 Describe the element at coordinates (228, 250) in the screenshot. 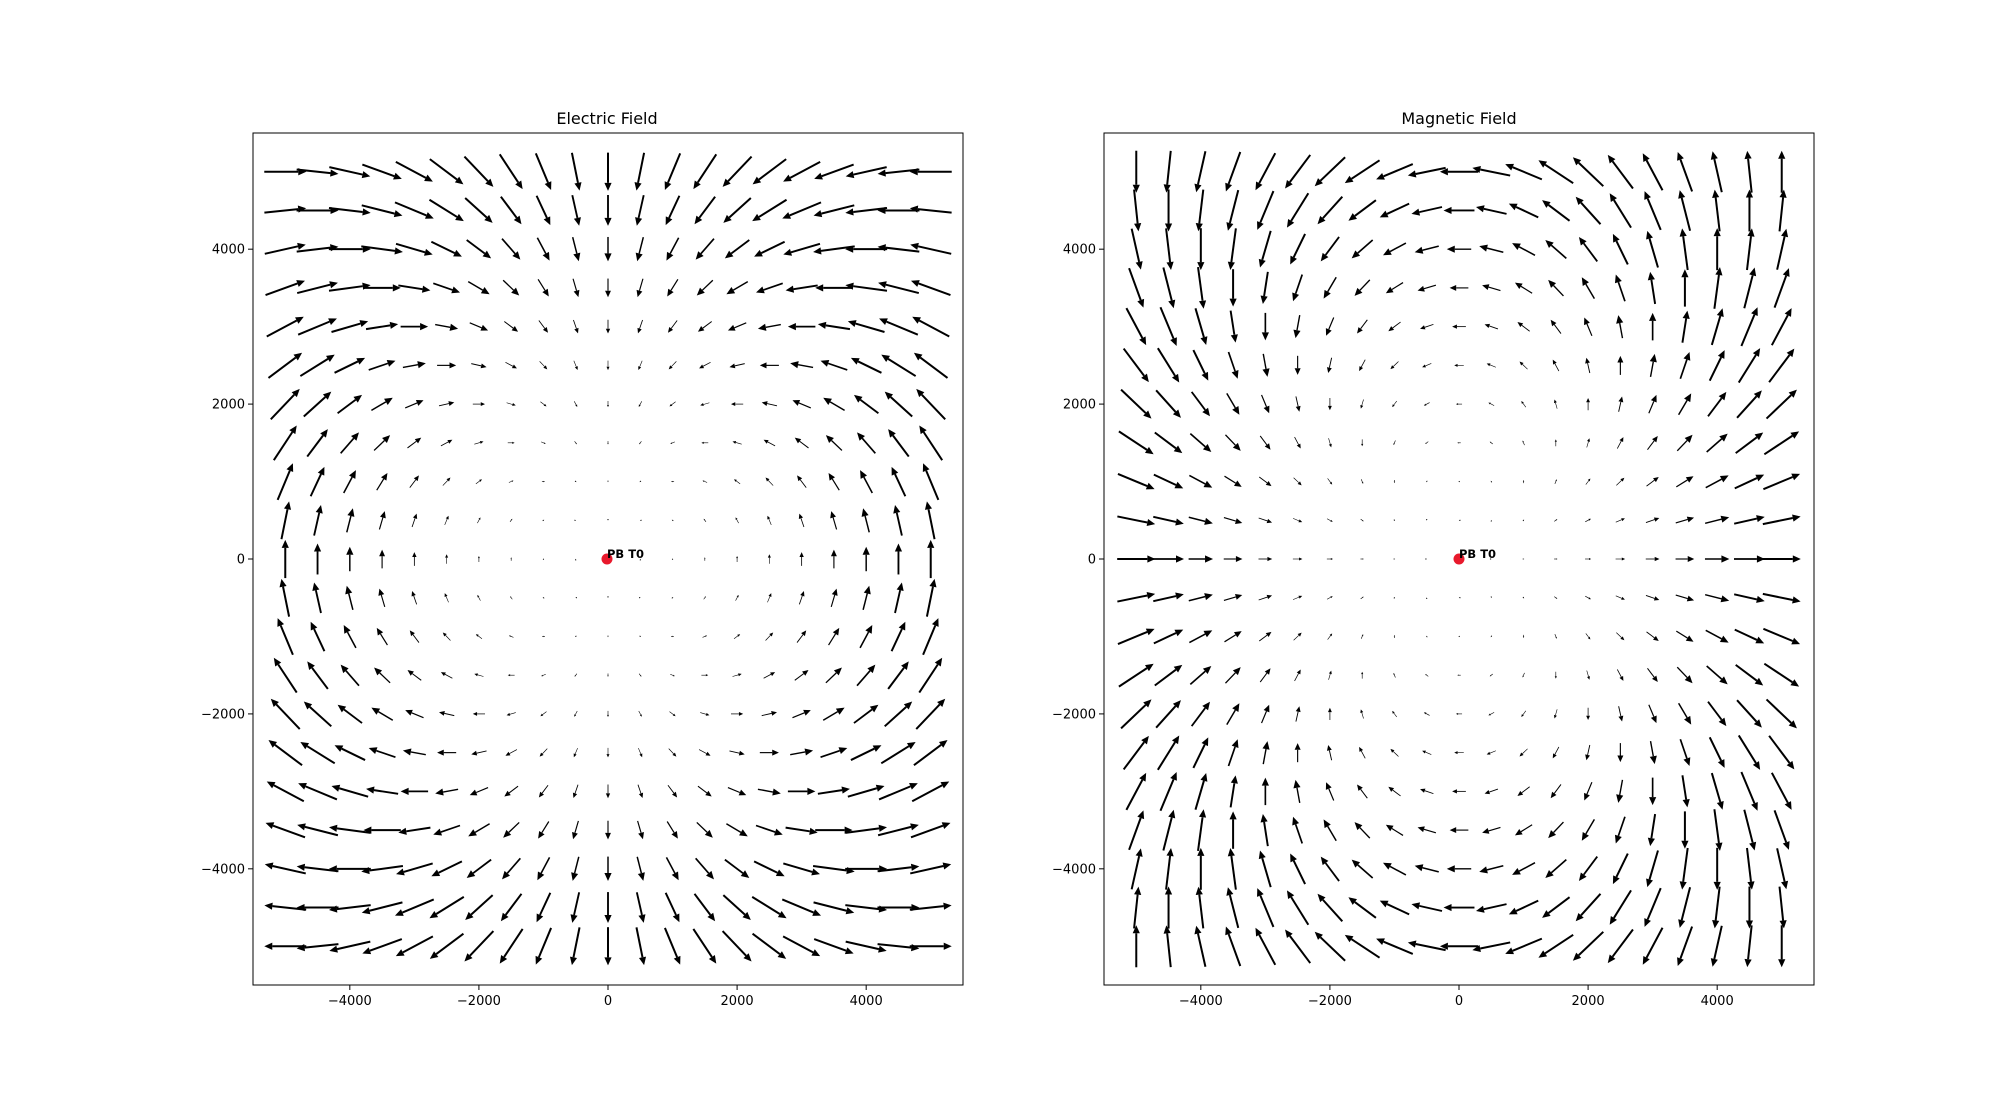

I see `y-tick-label: 4000` at that location.